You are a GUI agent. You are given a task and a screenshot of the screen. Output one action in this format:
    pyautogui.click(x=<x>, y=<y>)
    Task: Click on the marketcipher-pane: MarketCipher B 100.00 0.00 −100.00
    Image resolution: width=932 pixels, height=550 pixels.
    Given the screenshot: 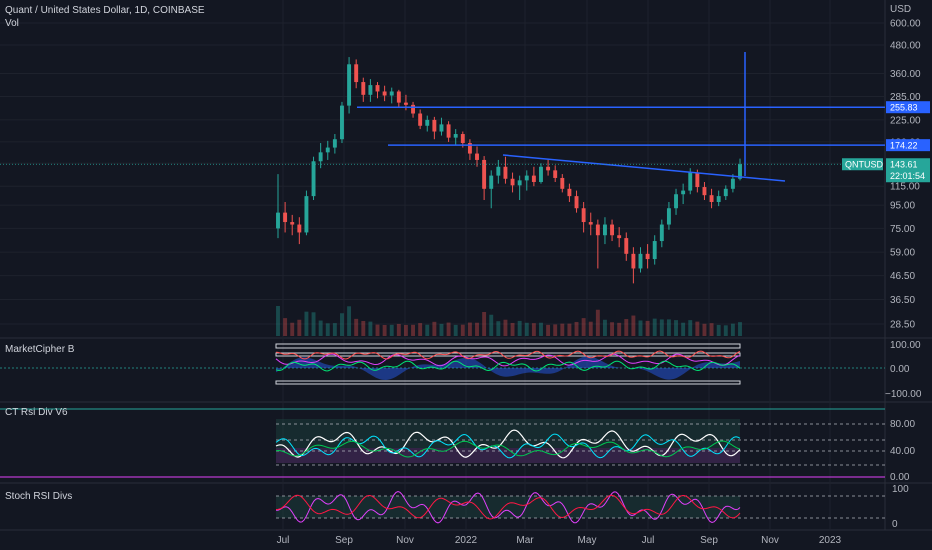 What is the action you would take?
    pyautogui.click(x=461, y=370)
    